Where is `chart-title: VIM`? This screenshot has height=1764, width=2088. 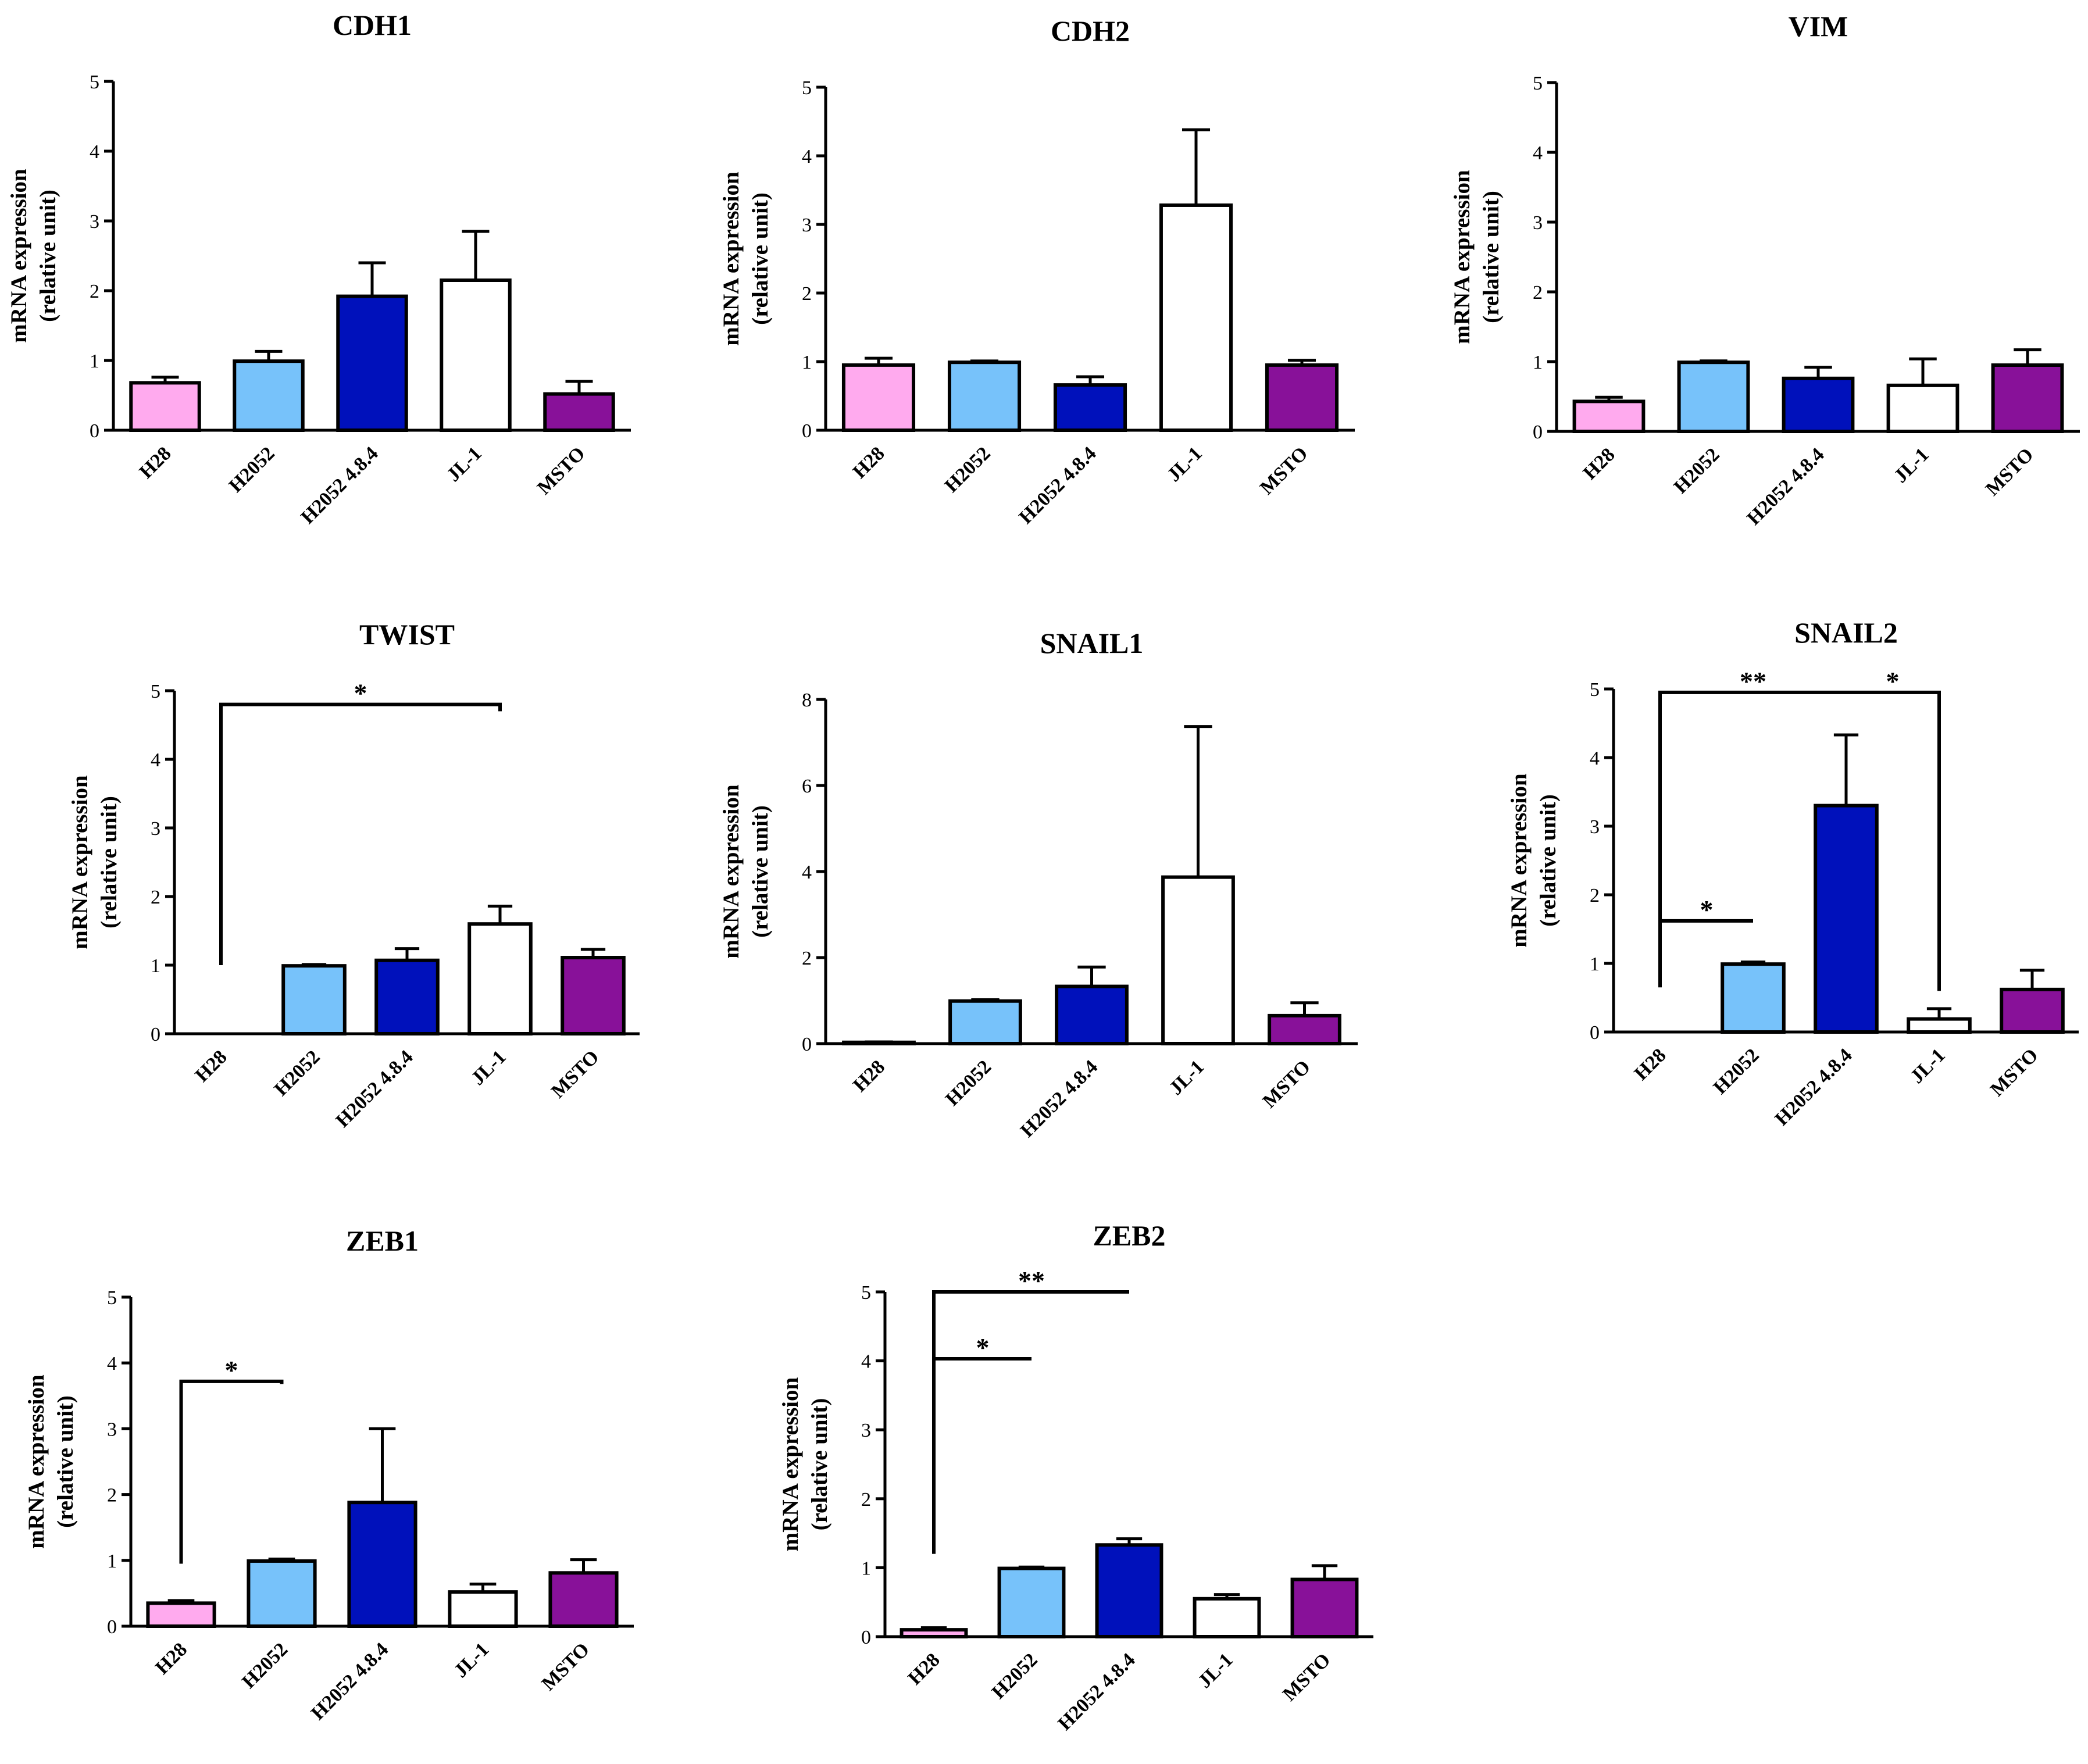
chart-title: VIM is located at coordinates (1818, 26).